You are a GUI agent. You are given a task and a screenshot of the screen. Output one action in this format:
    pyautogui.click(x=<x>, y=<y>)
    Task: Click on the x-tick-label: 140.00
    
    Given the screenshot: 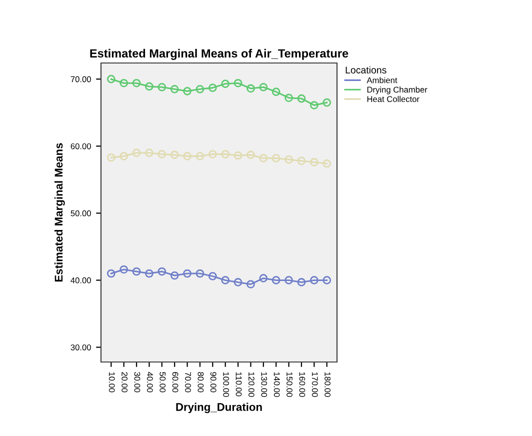 What is the action you would take?
    pyautogui.click(x=277, y=384)
    